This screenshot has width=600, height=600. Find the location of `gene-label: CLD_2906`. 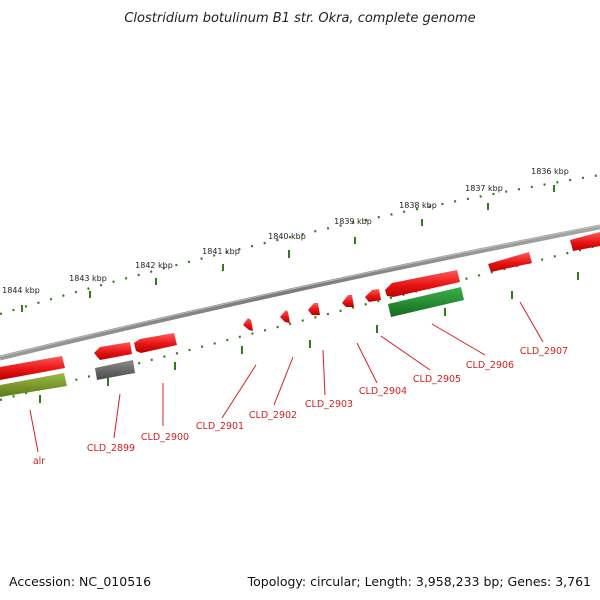

gene-label: CLD_2906 is located at coordinates (490, 365).